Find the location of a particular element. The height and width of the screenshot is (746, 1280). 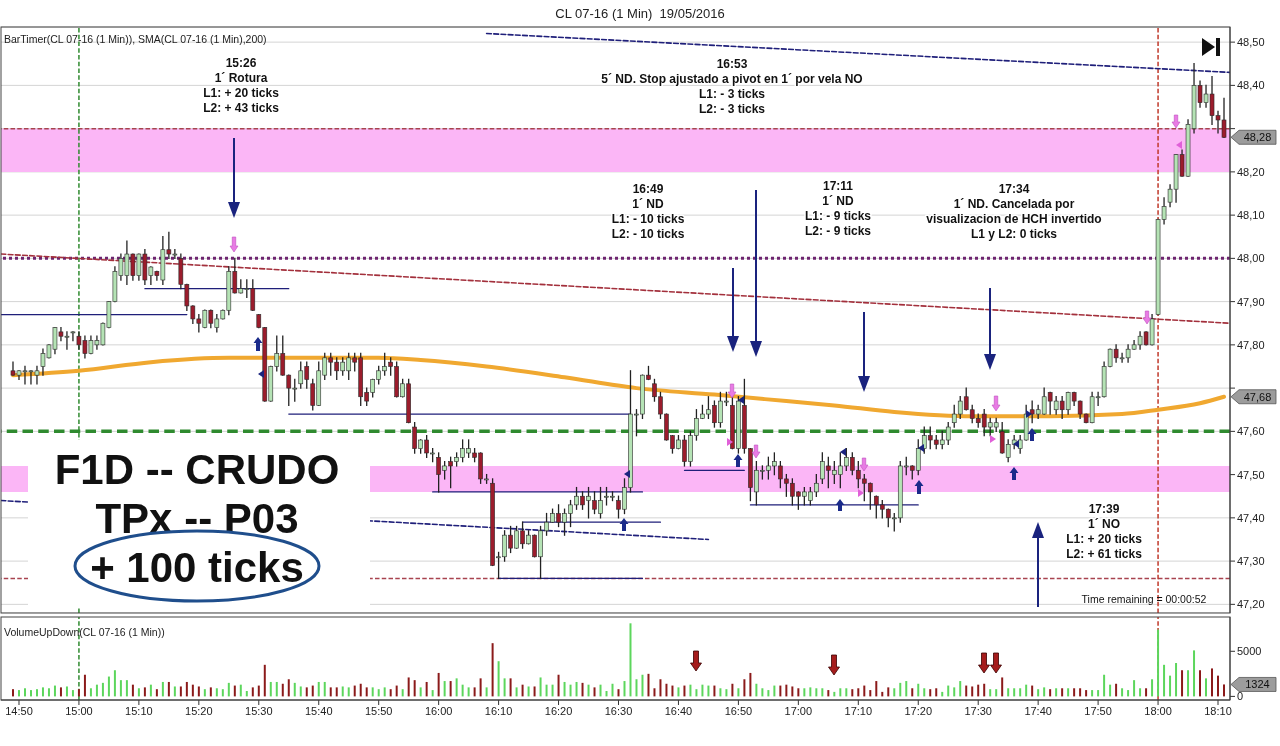

x-tick-label: 16:50 is located at coordinates (738, 710).